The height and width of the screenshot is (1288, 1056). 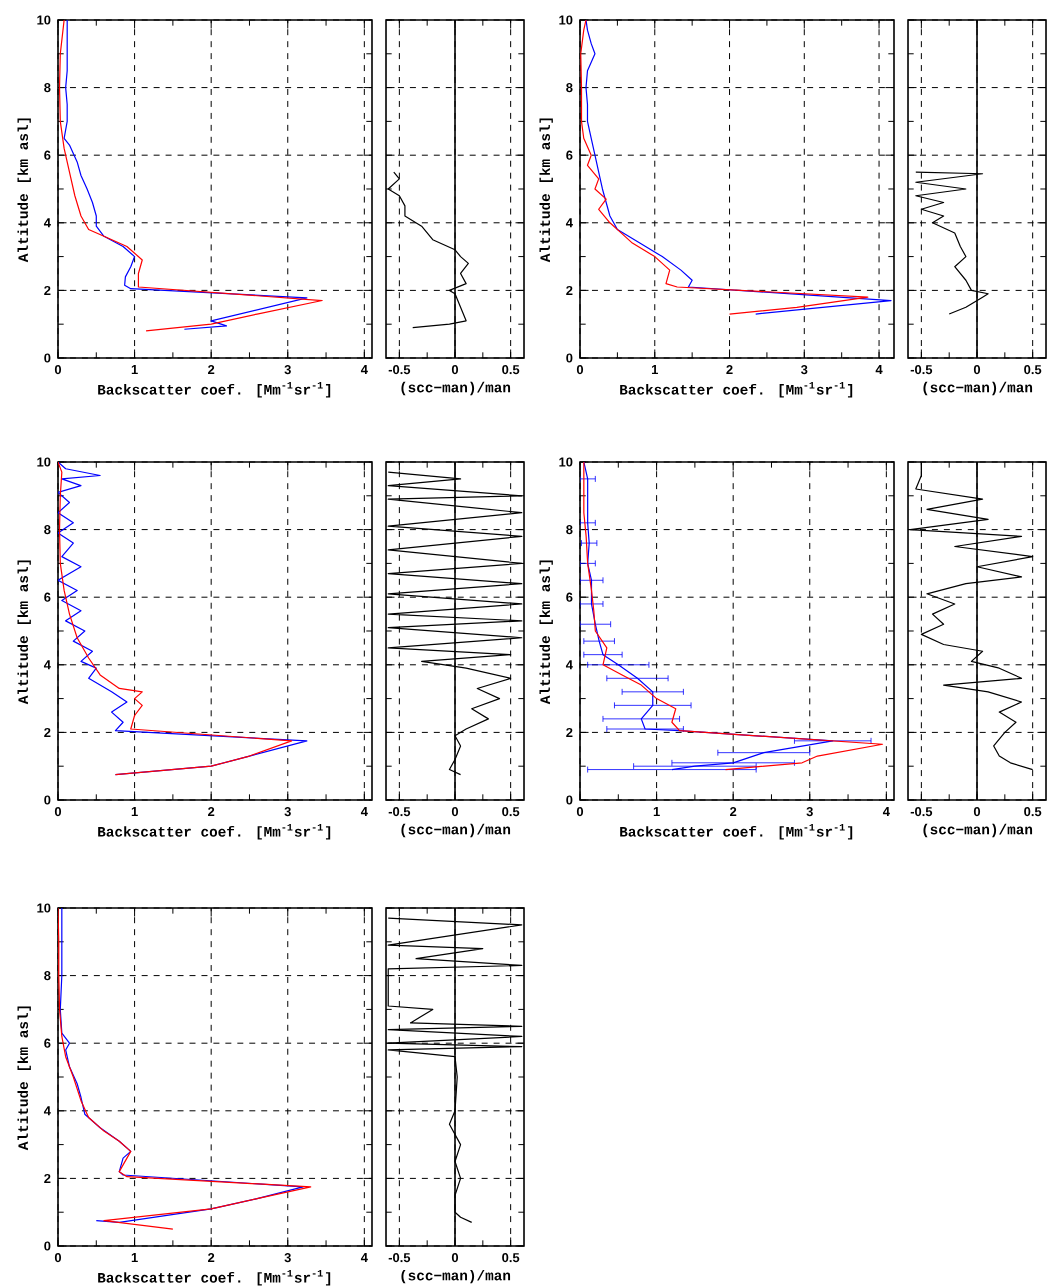 What do you see at coordinates (733, 616) in the screenshot?
I see `line-series` at bounding box center [733, 616].